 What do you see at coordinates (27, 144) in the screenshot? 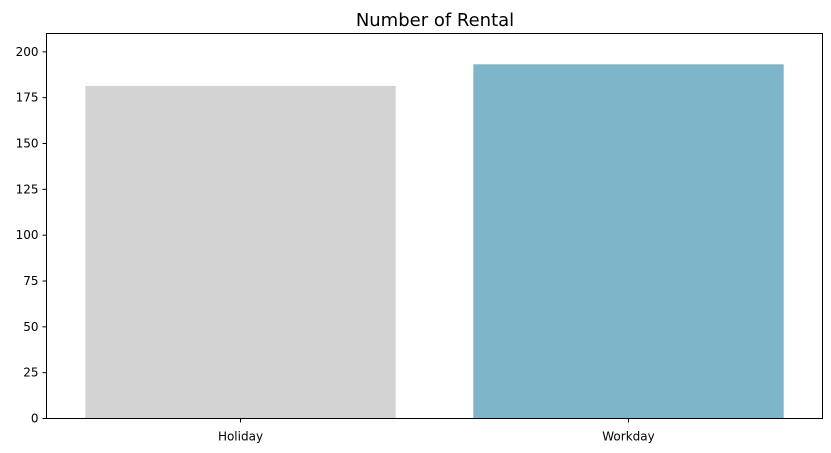
I see `y-tick-label: 150` at bounding box center [27, 144].